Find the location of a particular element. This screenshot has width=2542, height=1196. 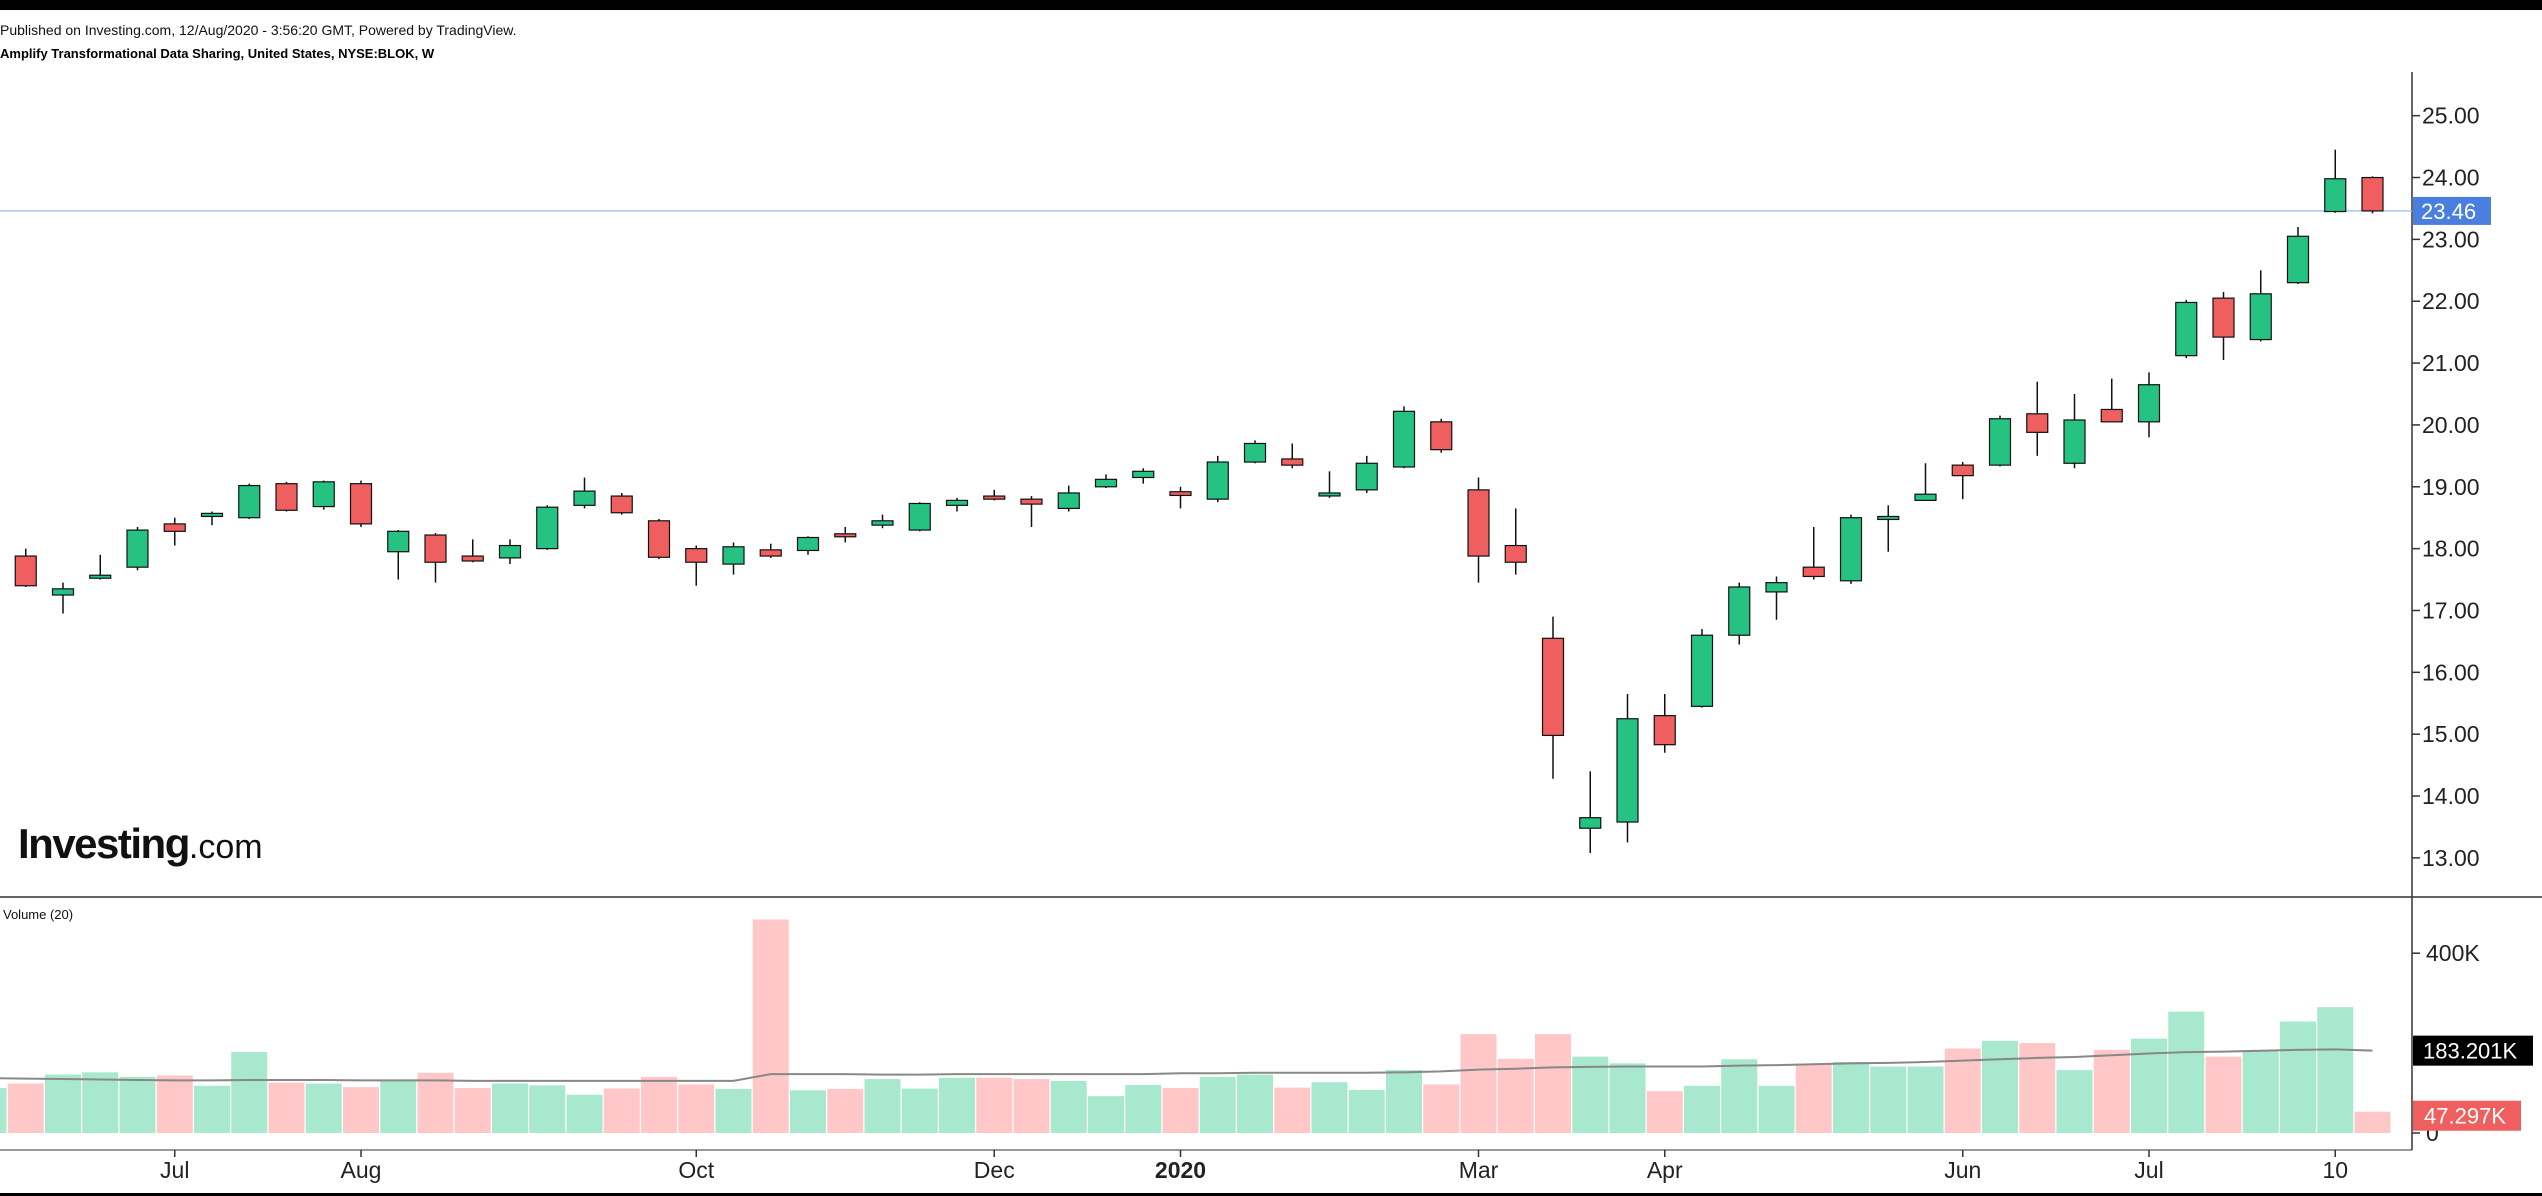

price-tick-label: 14.00 is located at coordinates (2451, 796).